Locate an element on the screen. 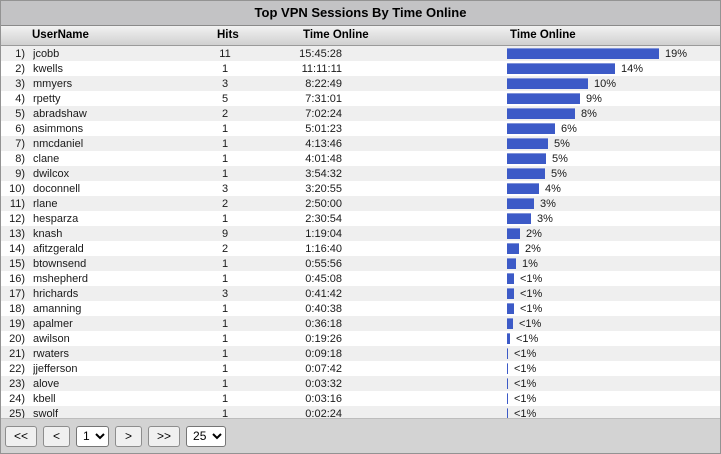  row-rank: 21) is located at coordinates (17, 353).